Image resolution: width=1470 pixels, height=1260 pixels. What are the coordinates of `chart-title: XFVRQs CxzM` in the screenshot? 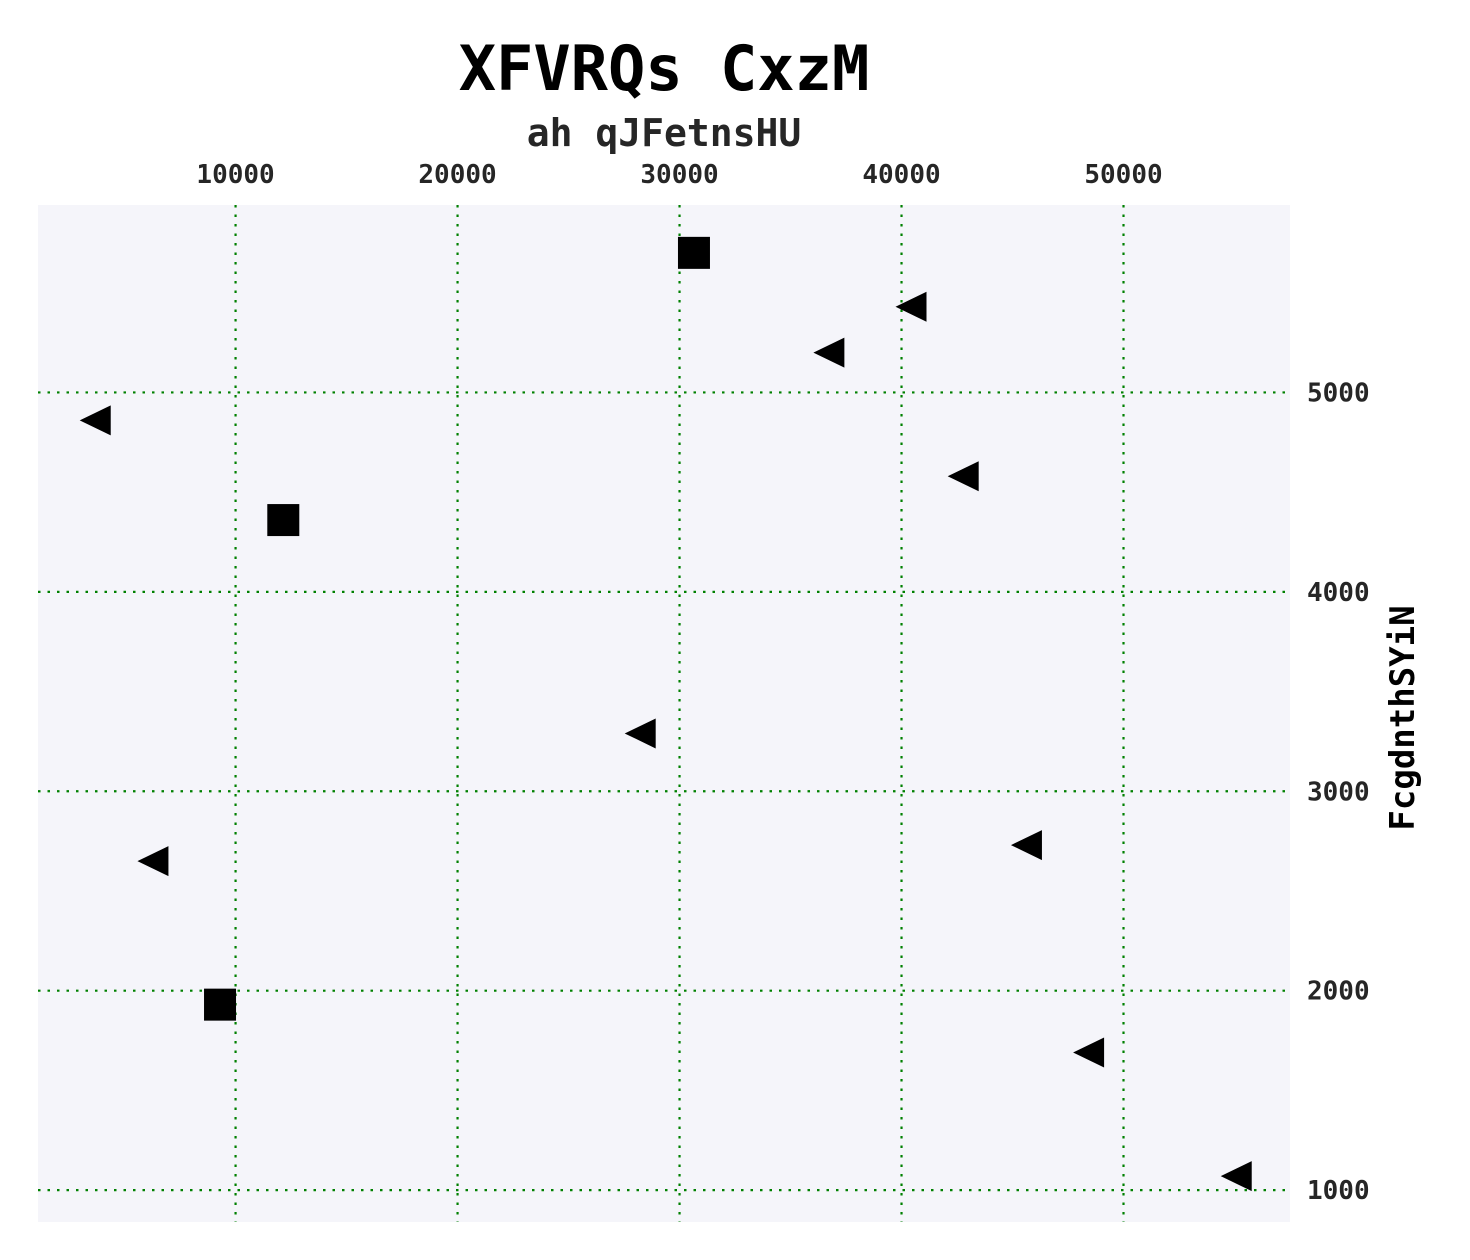 It's located at (664, 68).